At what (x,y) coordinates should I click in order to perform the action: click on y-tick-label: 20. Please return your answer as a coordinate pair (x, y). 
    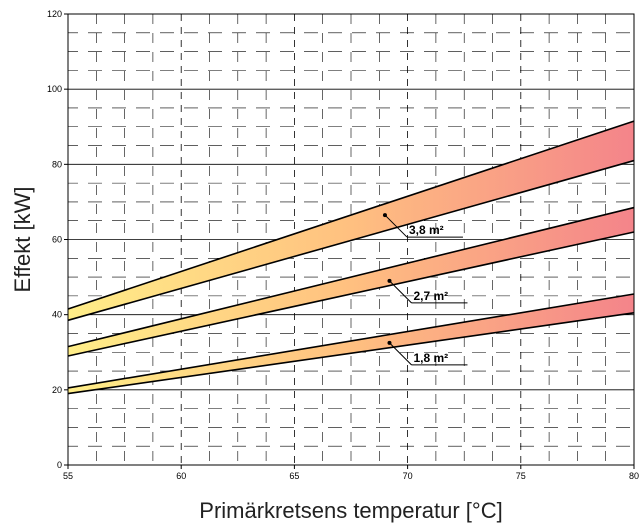
    Looking at the image, I should click on (57, 390).